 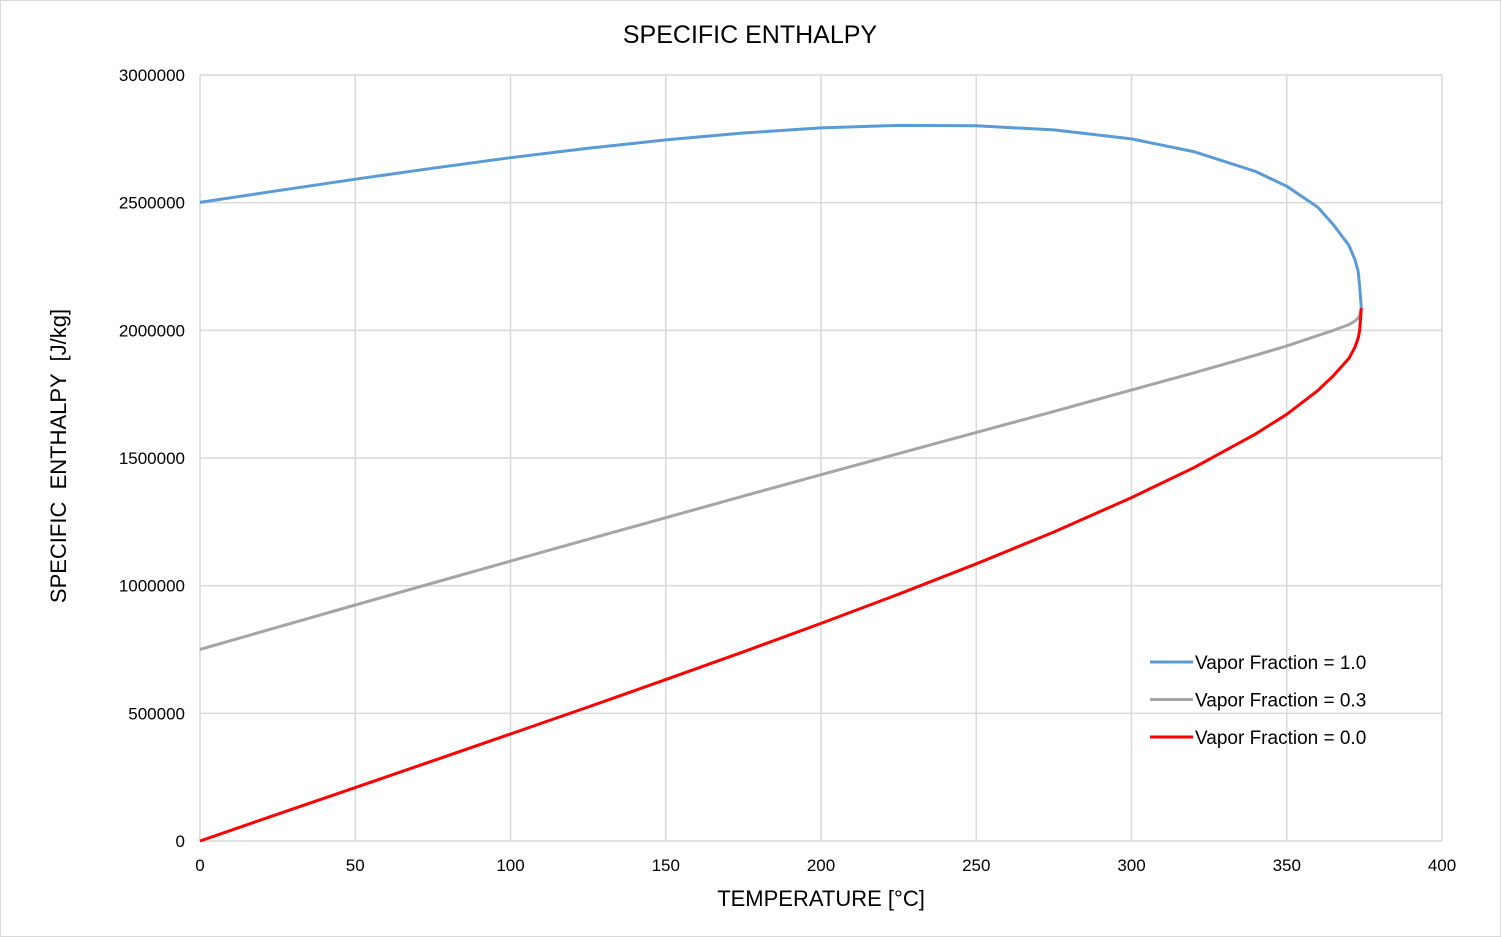 I want to click on y-tick-label: 500000, so click(x=156, y=713).